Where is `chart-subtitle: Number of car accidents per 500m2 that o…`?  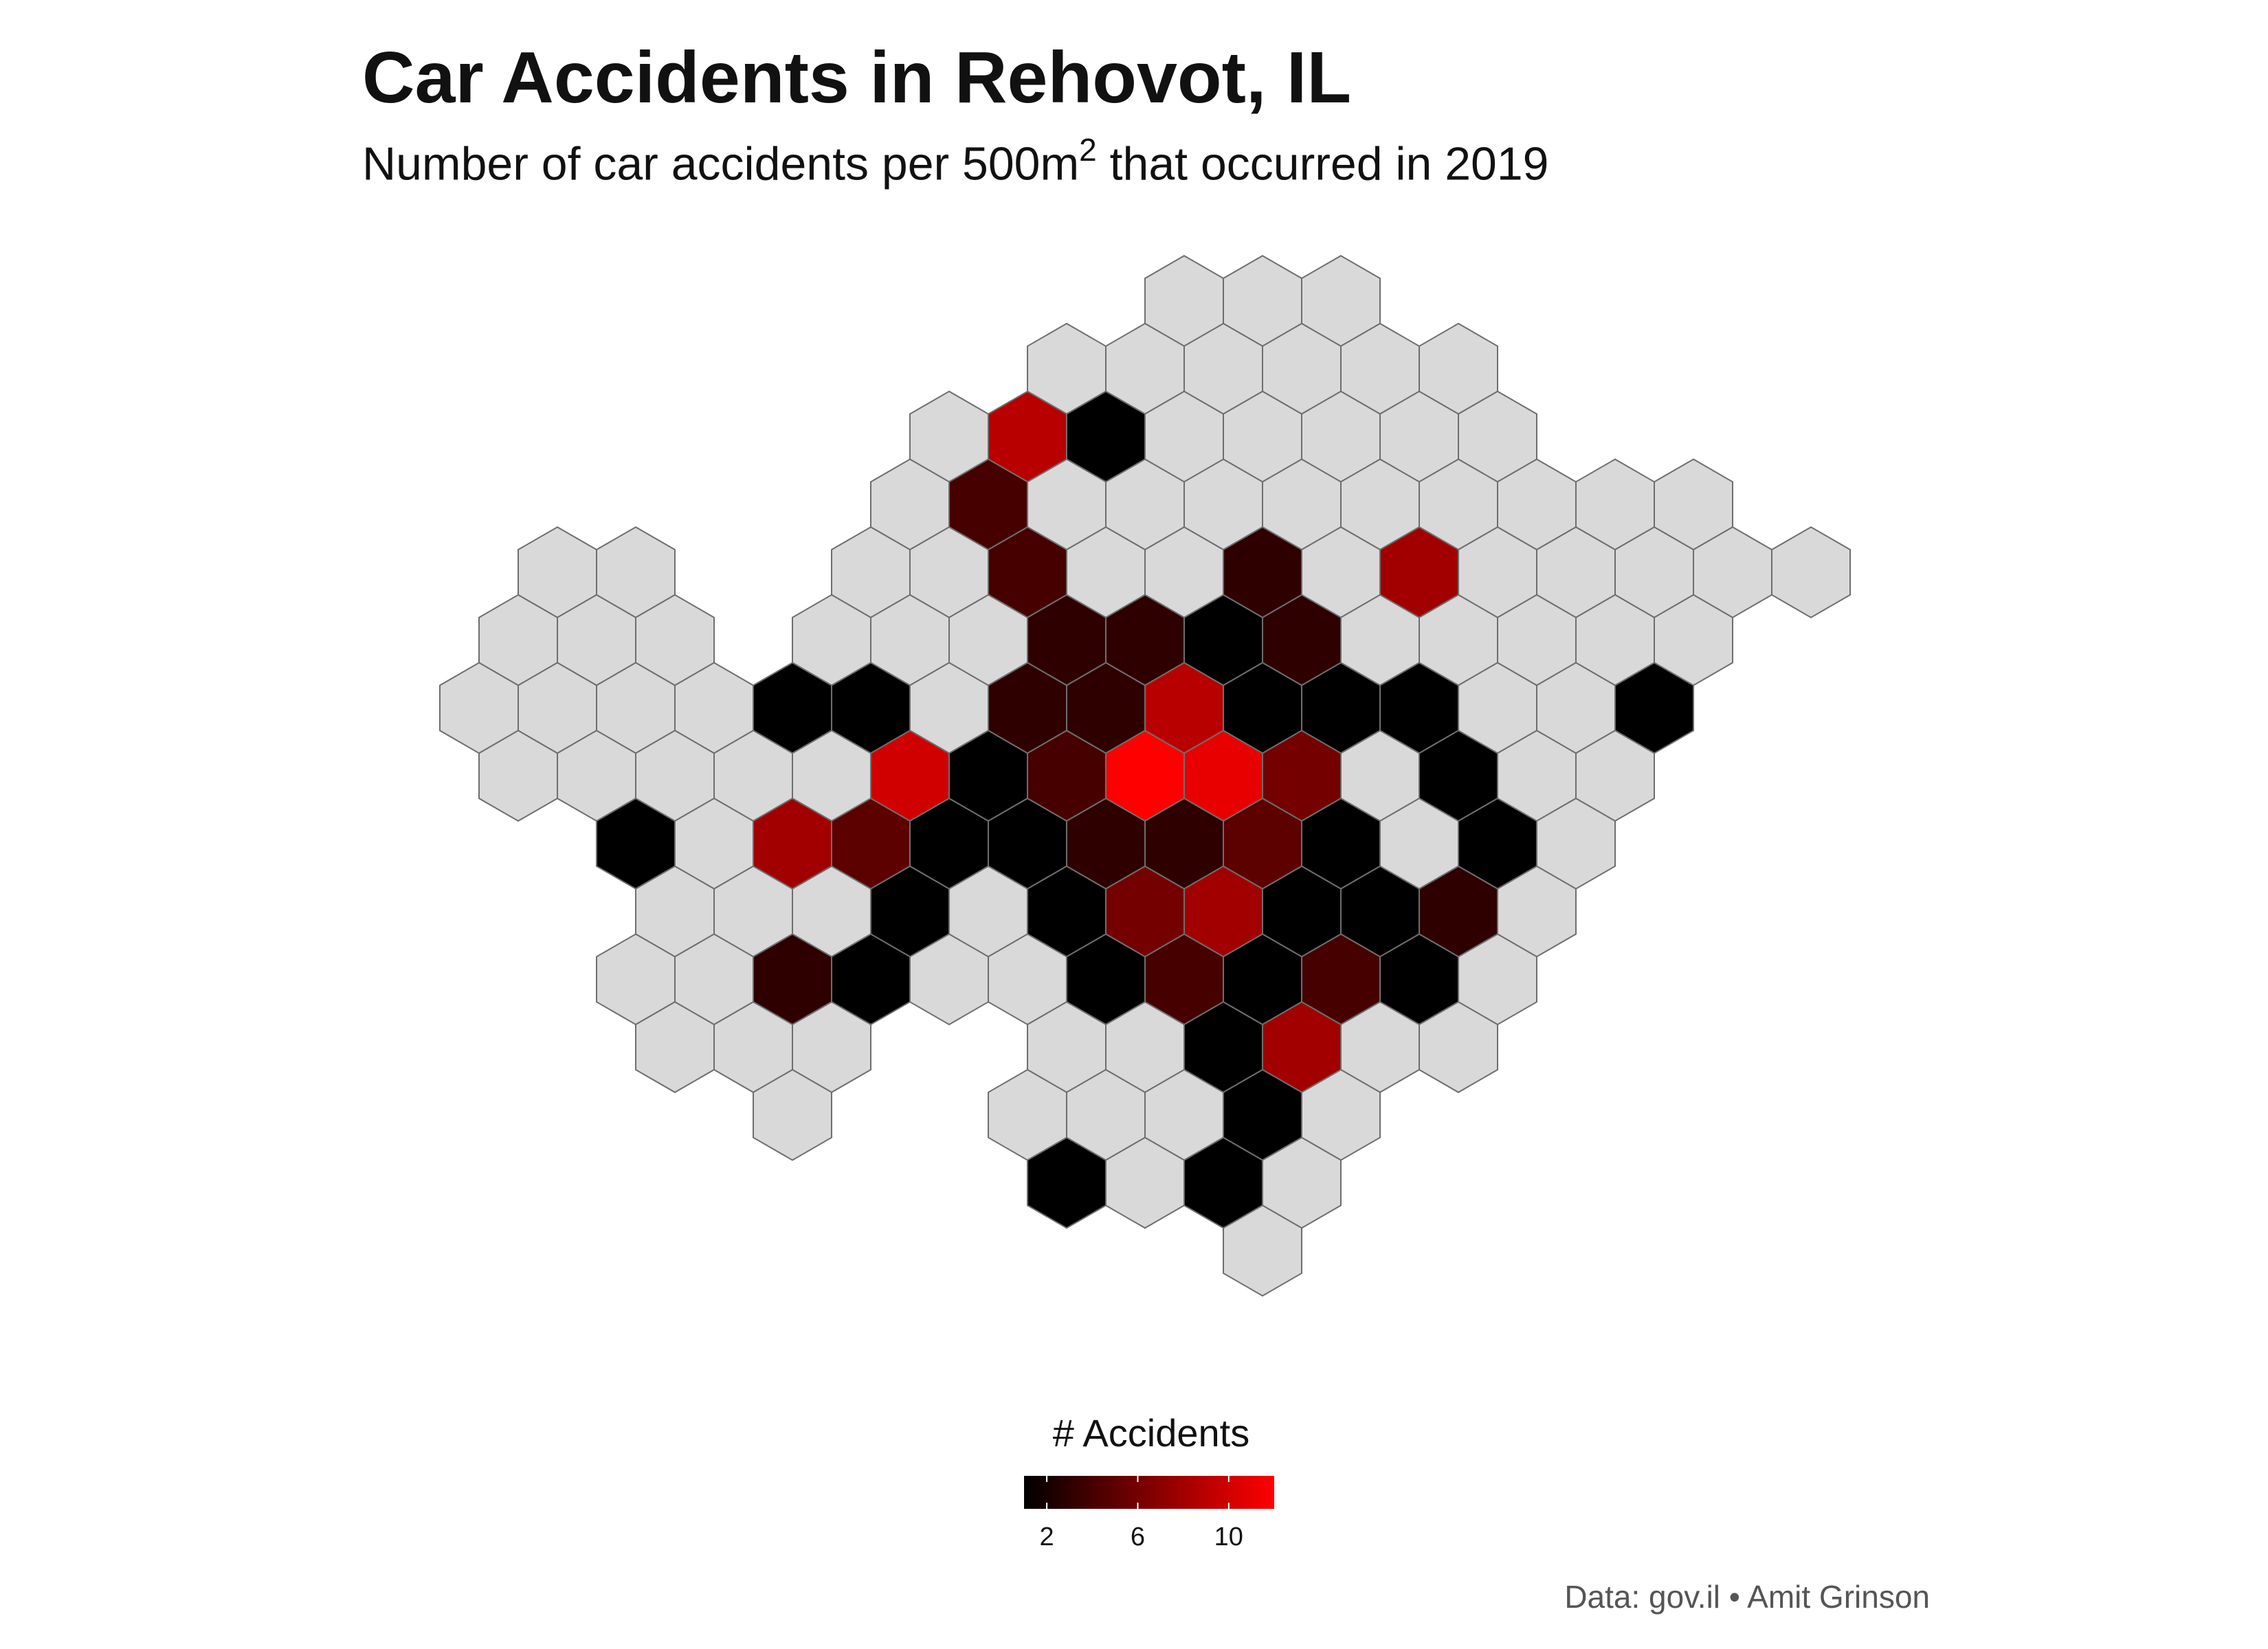
chart-subtitle: Number of car accidents per 500m2 that o… is located at coordinates (955, 162).